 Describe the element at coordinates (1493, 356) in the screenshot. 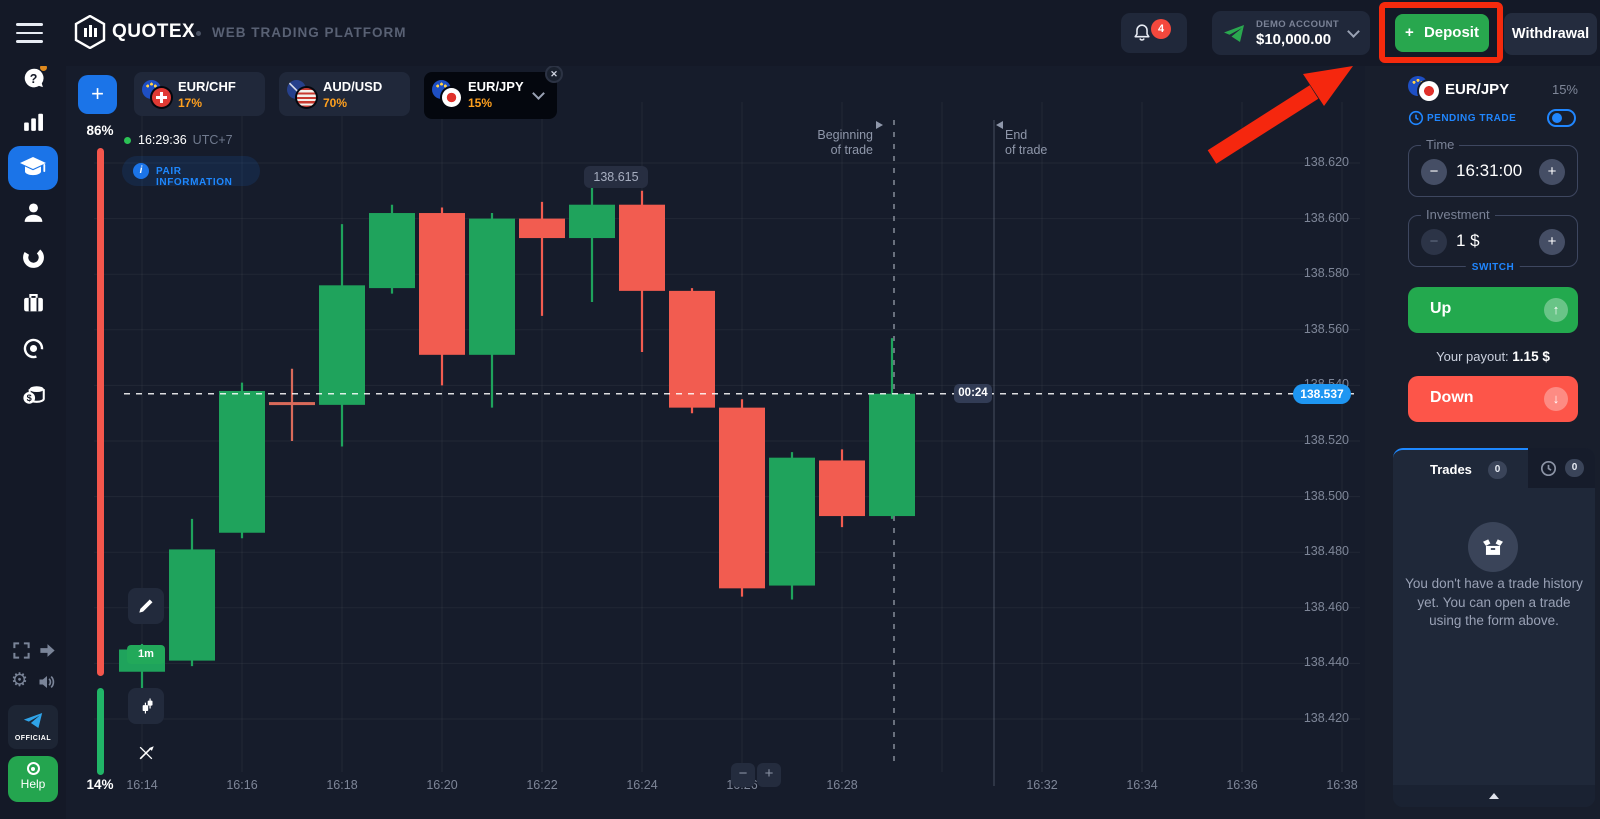

I see `payout-info: Your payout: 1.15 $` at that location.